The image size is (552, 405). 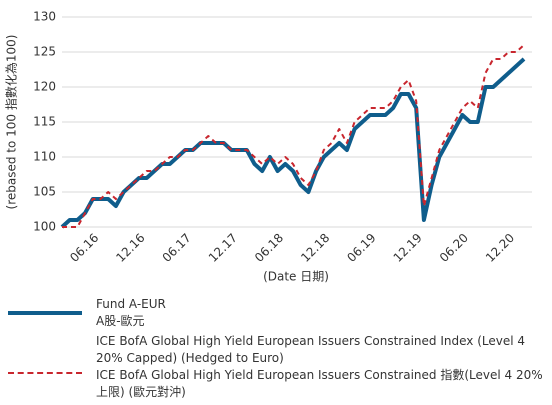 I want to click on y-tick-label: 125, so click(x=44, y=52).